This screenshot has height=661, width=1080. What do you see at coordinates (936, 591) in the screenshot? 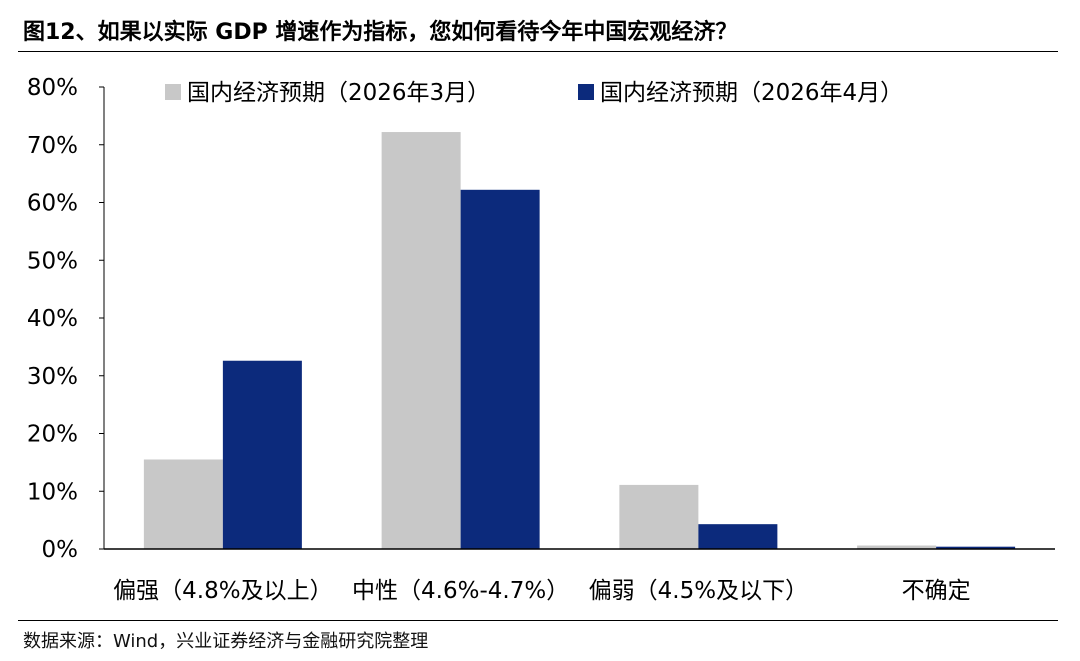
I see `x-tick-label: 不确定` at bounding box center [936, 591].